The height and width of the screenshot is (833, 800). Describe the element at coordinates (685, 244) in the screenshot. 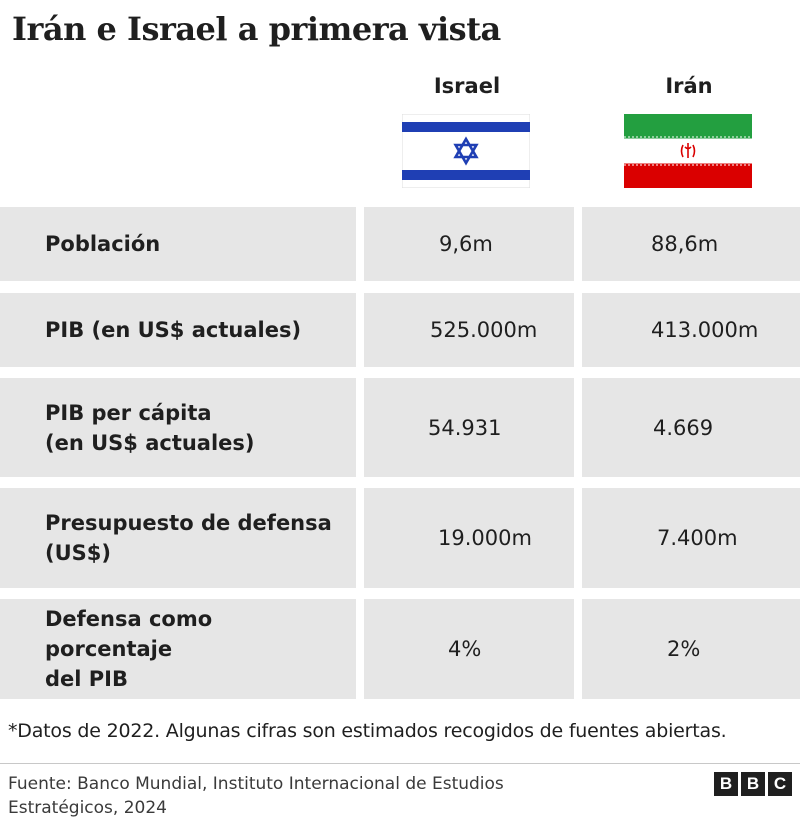

I see `iran-value: 88,6m` at that location.